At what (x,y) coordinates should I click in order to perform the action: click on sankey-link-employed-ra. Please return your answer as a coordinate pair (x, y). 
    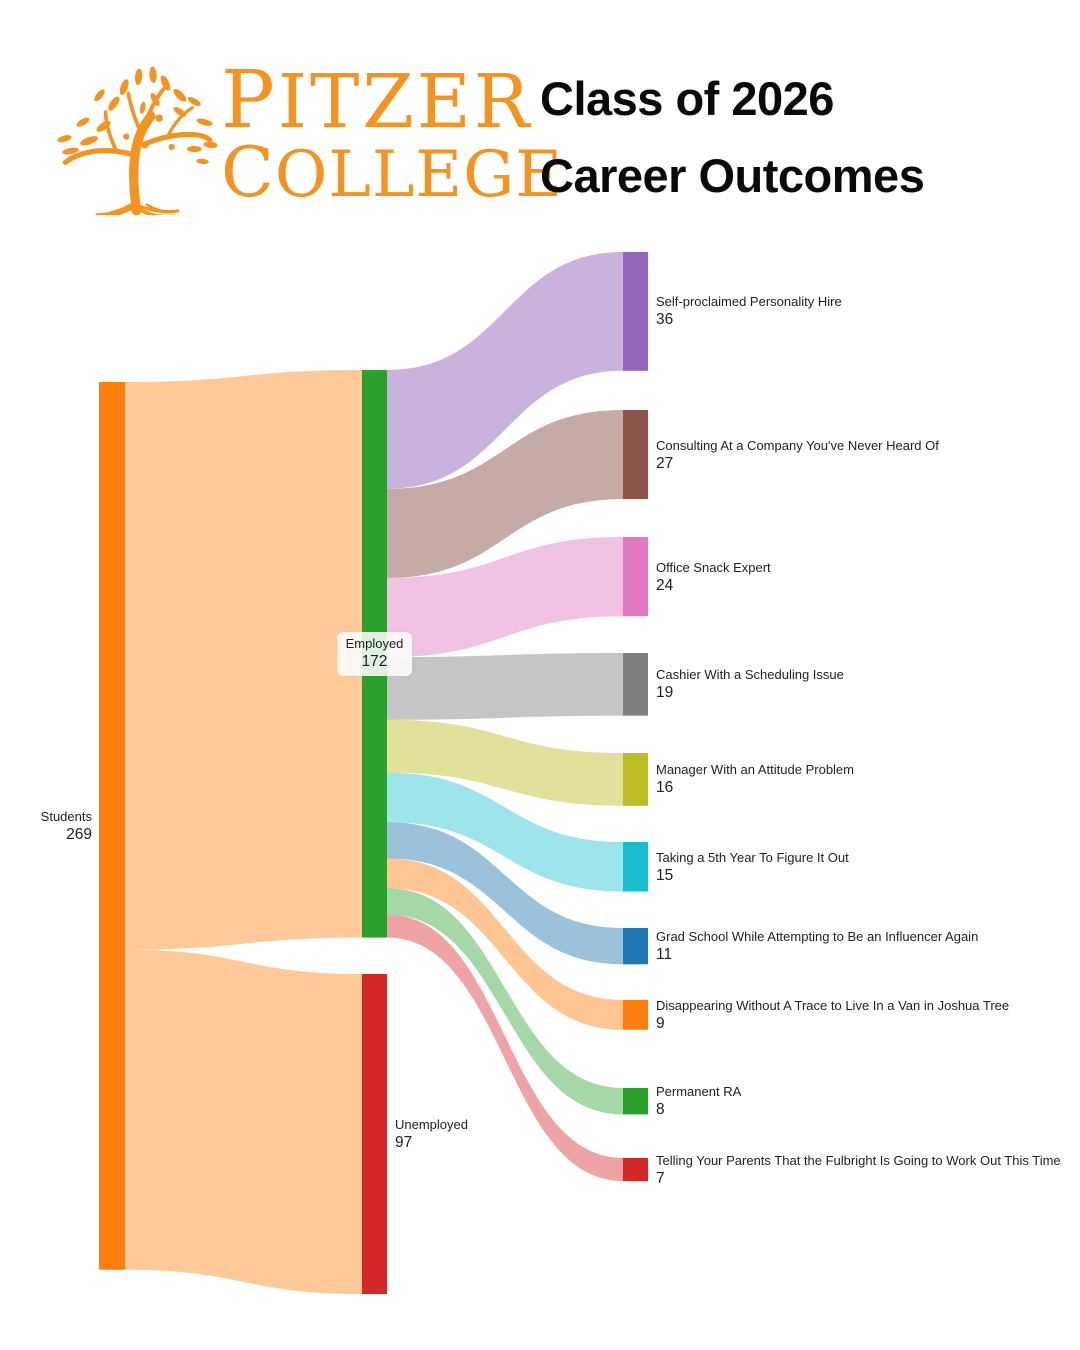
    Looking at the image, I should click on (505, 1001).